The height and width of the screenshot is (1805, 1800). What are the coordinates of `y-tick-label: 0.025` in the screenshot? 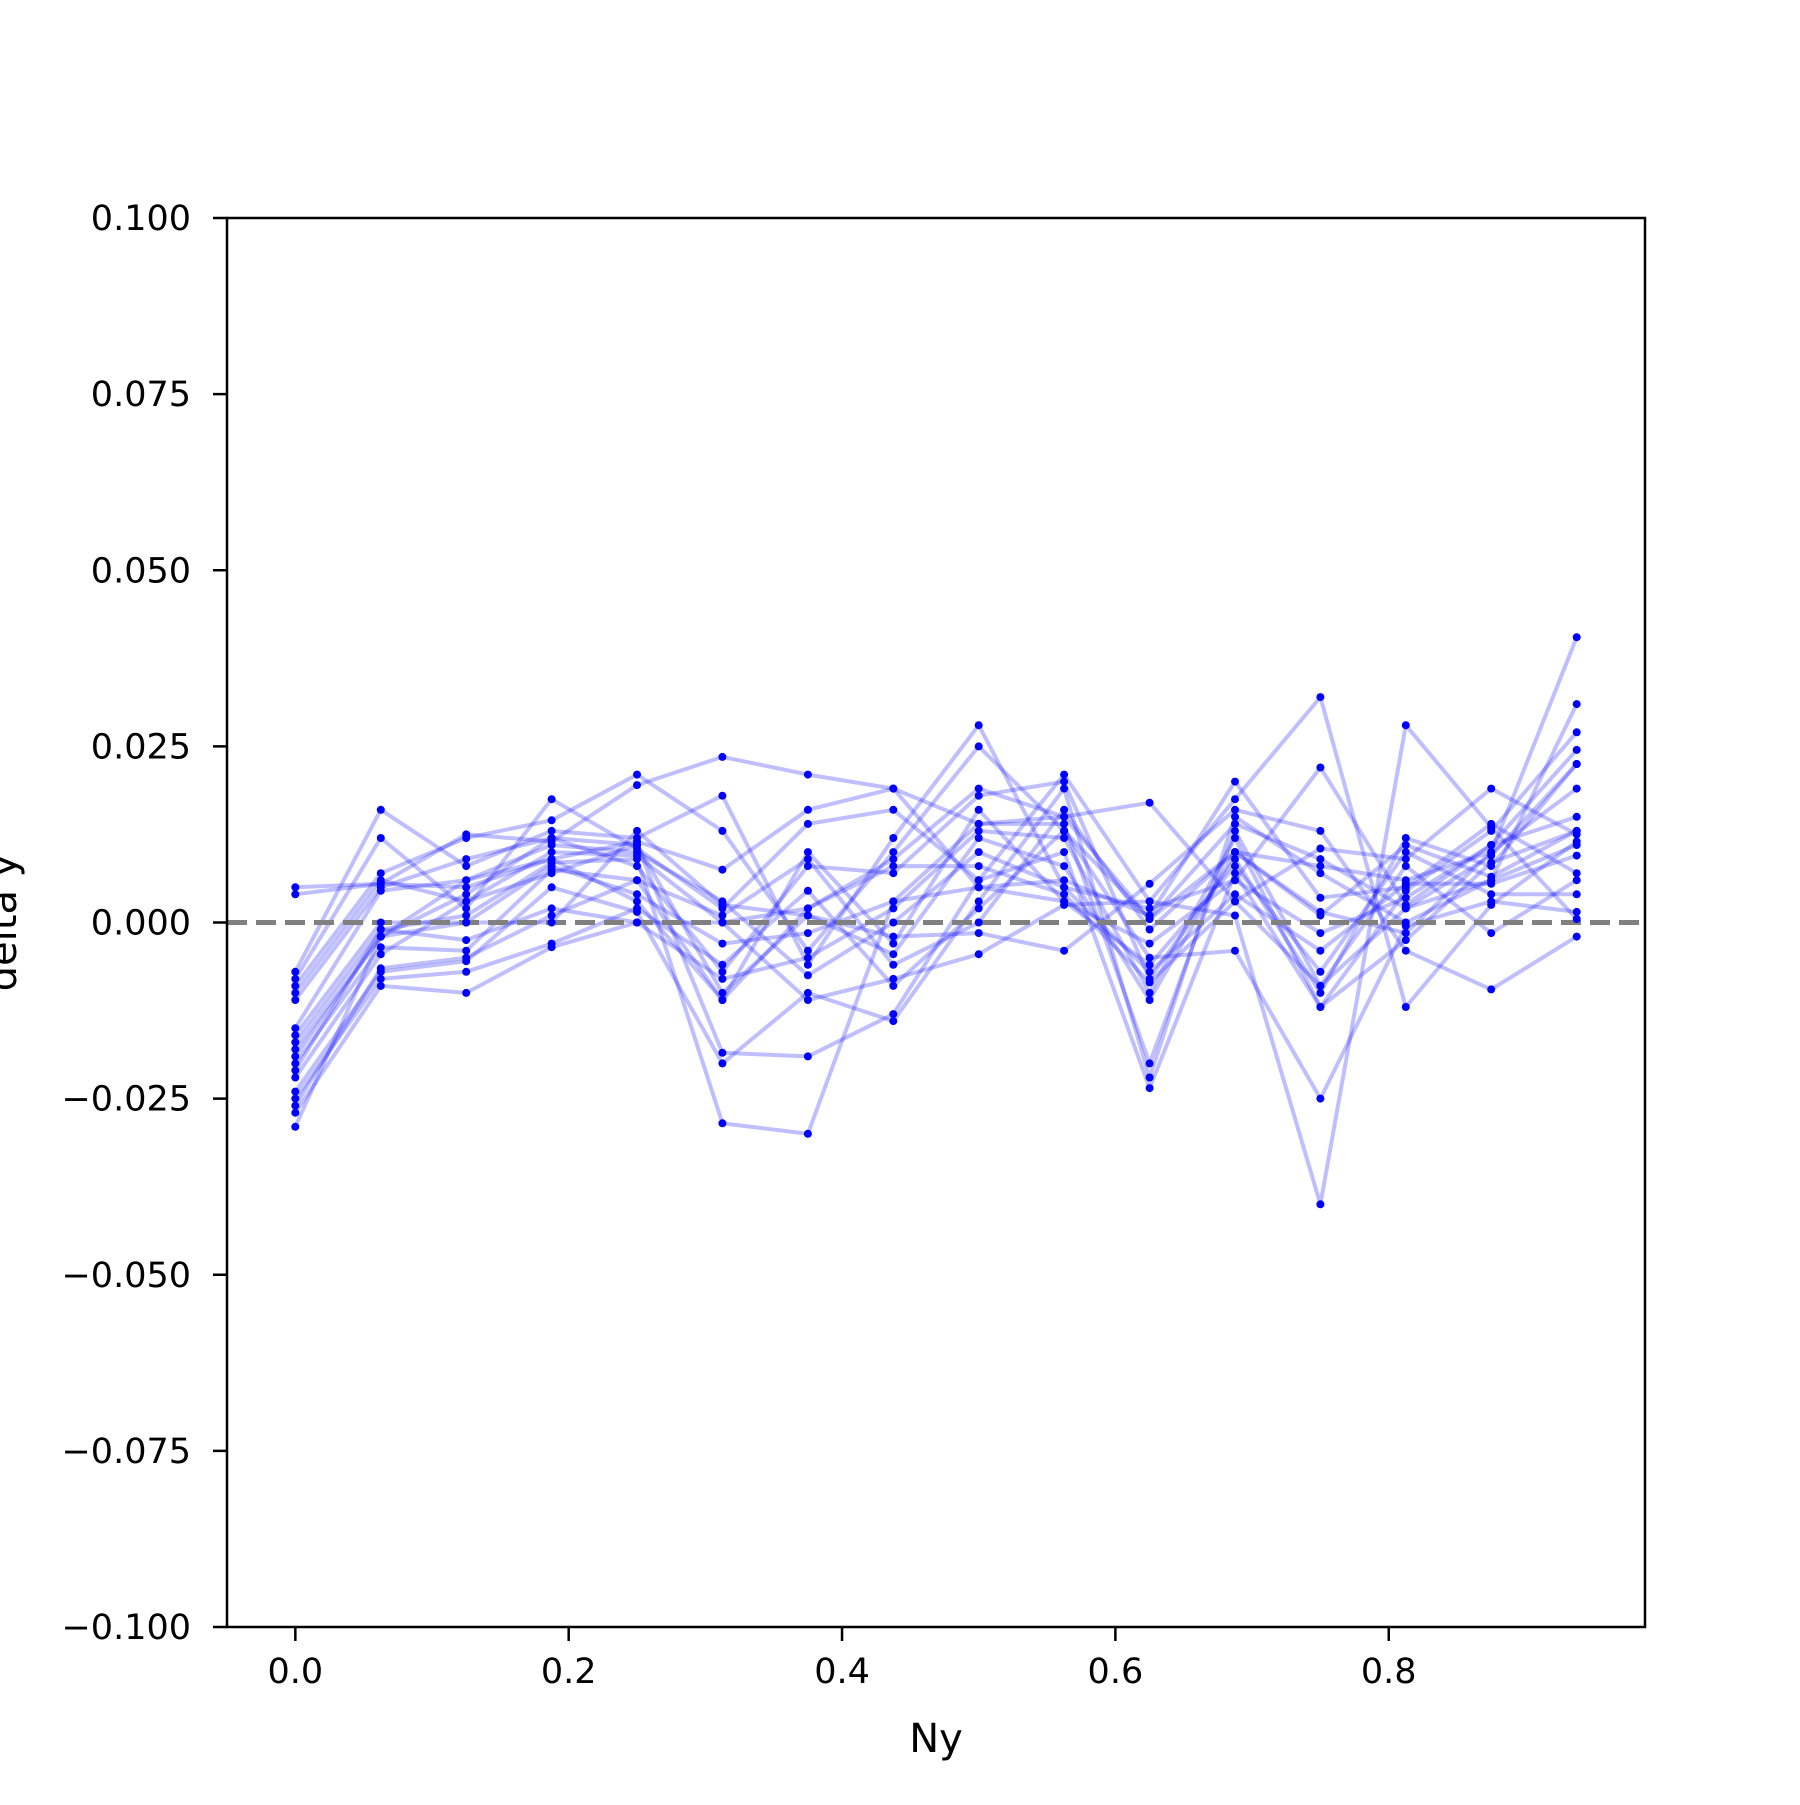 It's located at (141, 747).